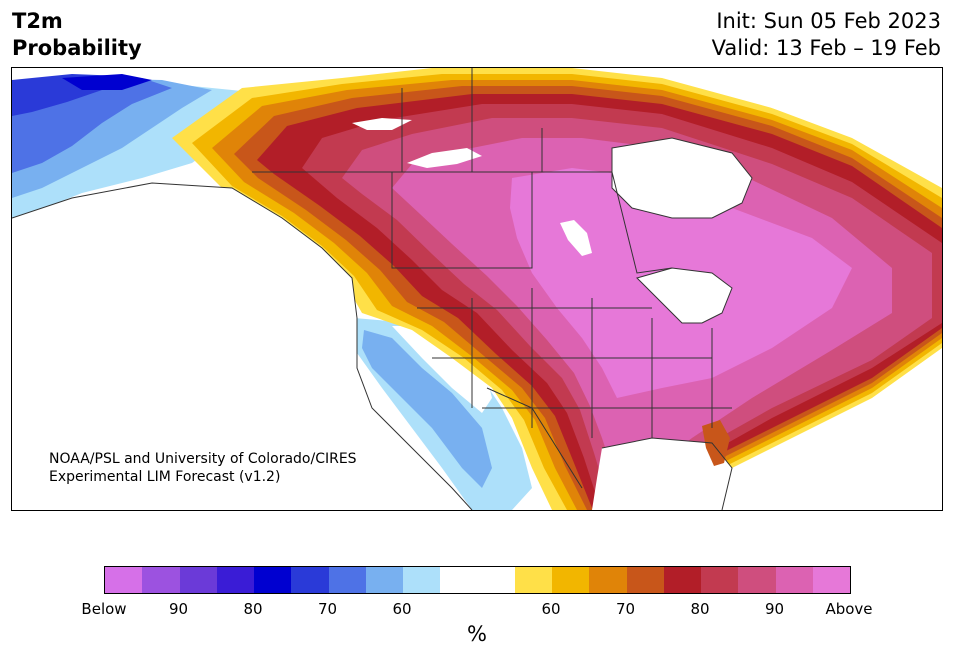 This screenshot has width=953, height=659. I want to click on credit-line-2: Experimental LIM Forecast (v1.2), so click(165, 477).